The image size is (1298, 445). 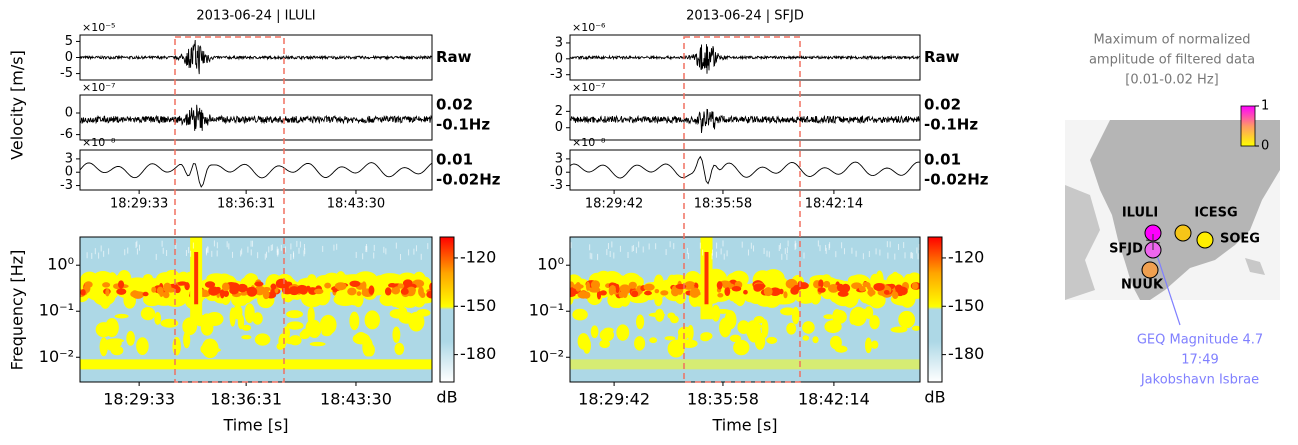 I want to click on colorbar-tick-label: 0, so click(x=1265, y=146).